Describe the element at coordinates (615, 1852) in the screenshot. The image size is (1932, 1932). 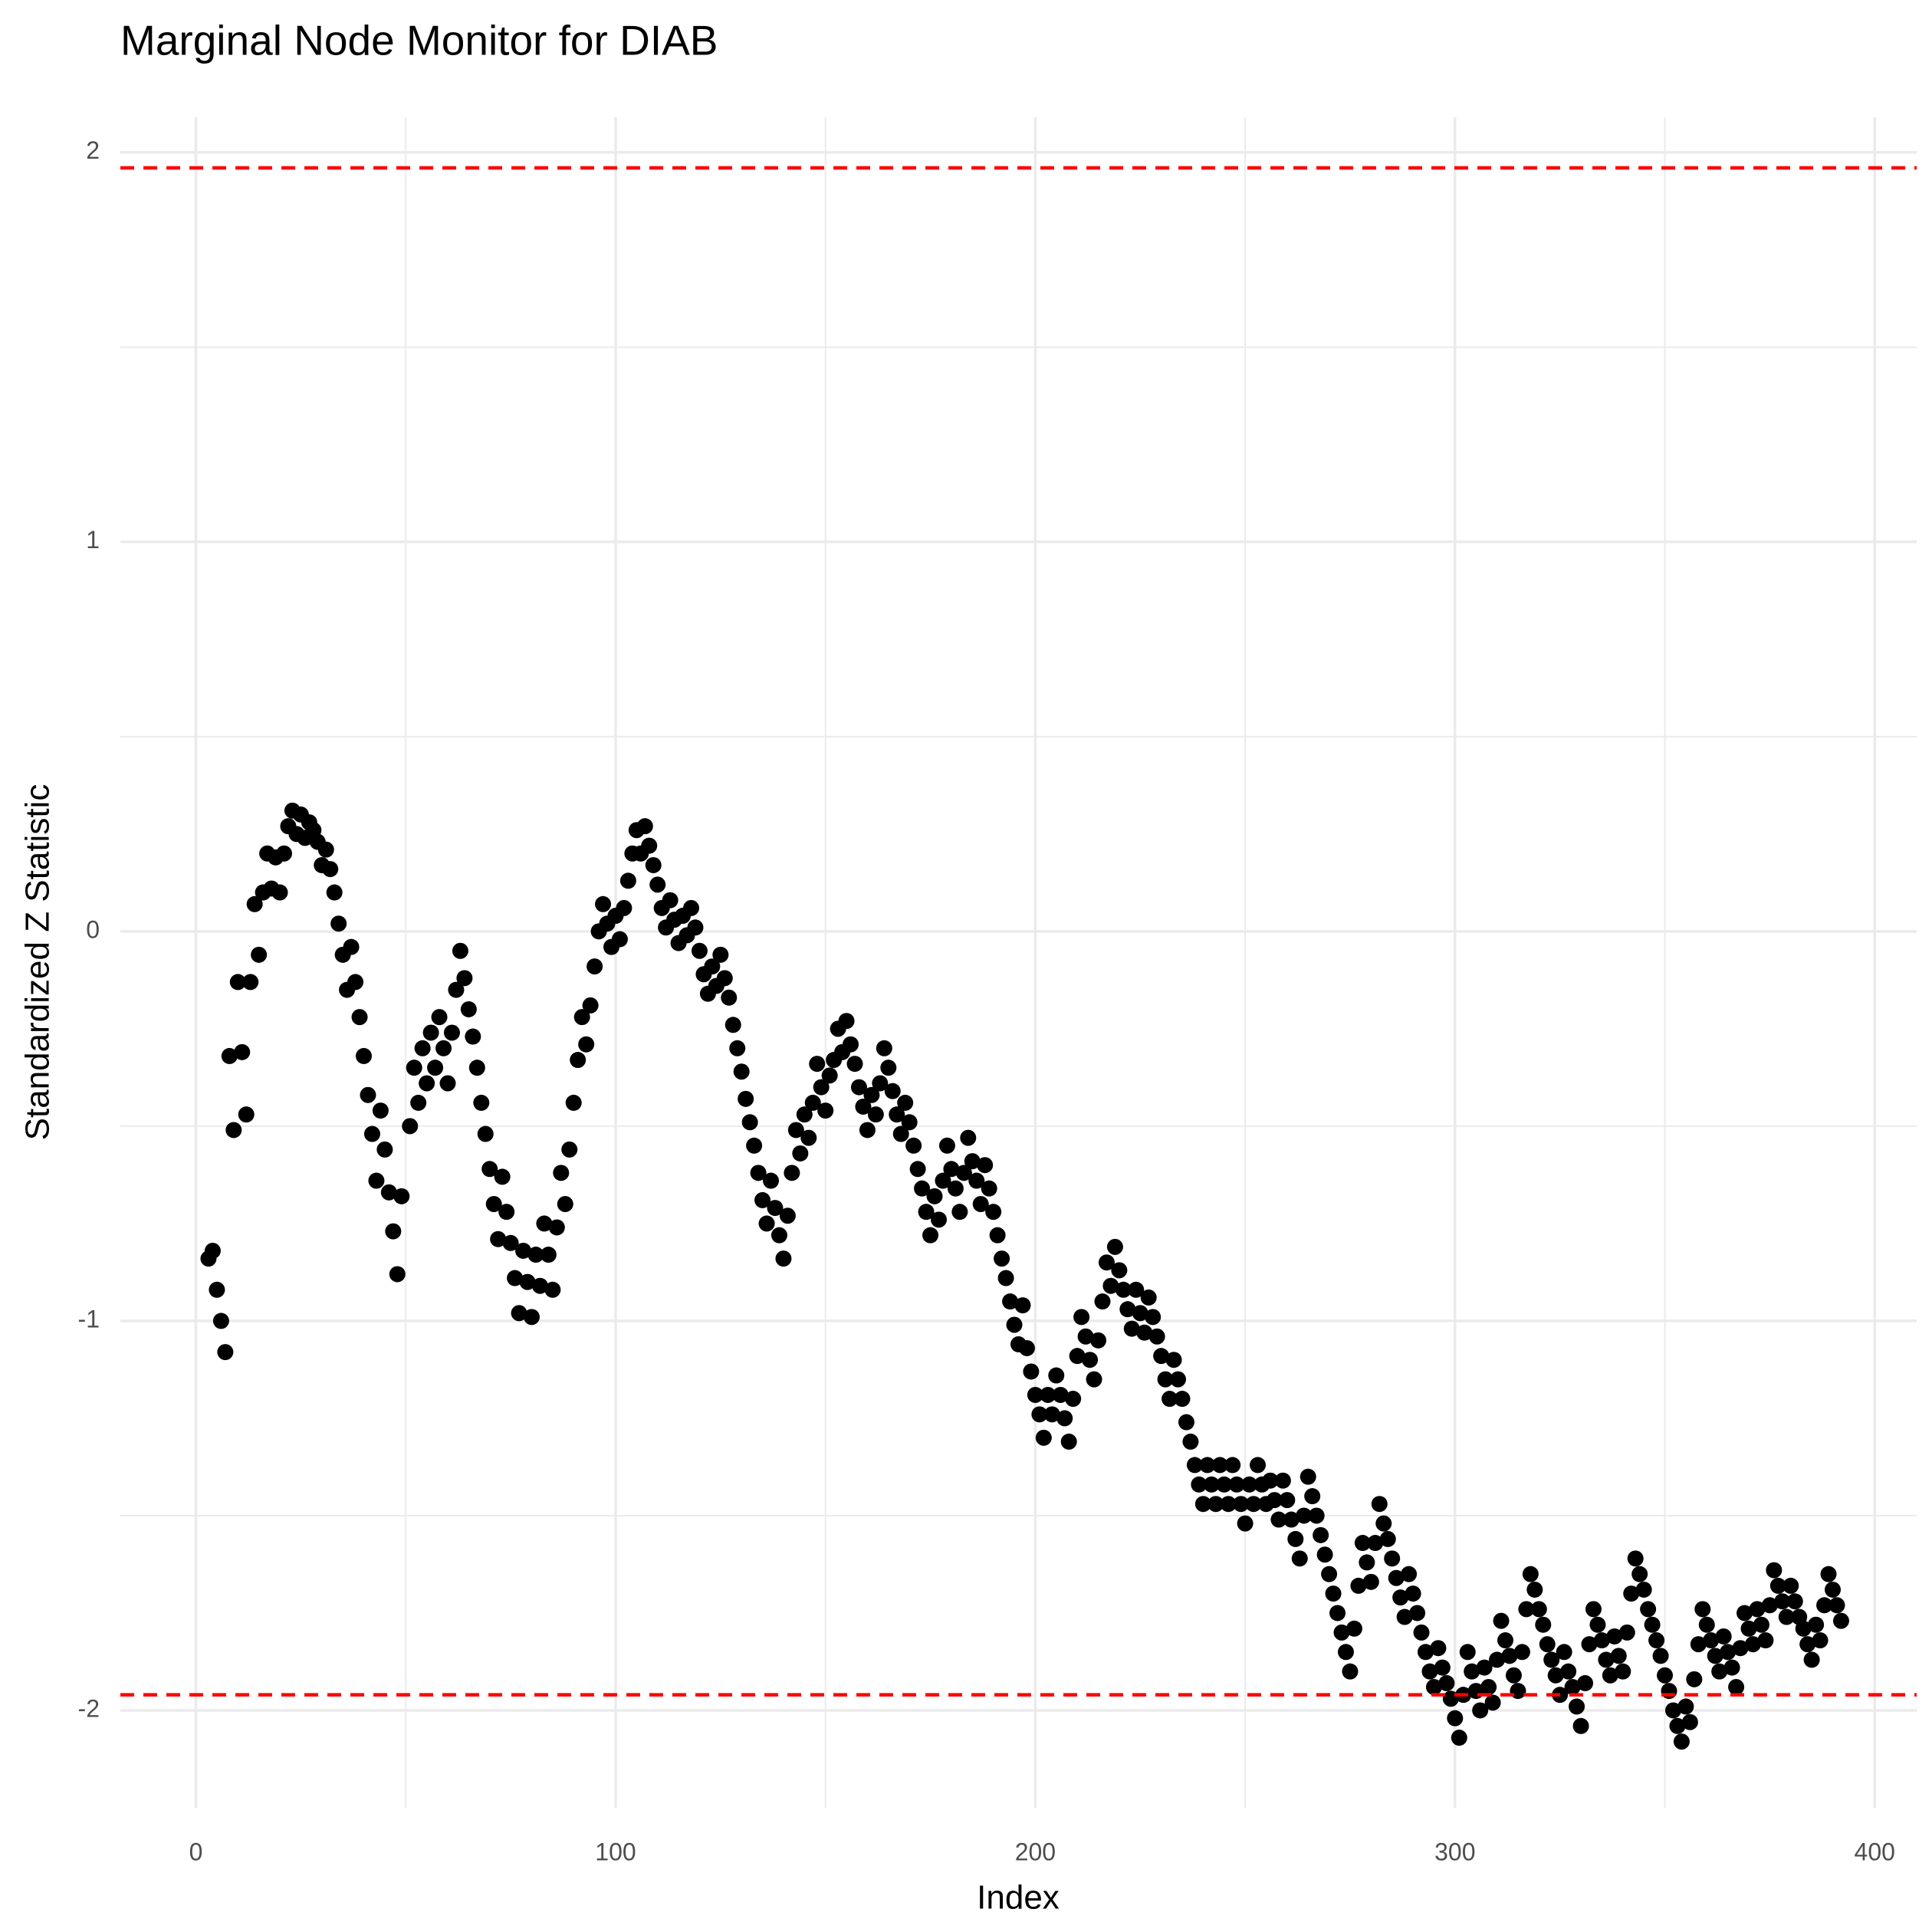
I see `x-tick-label: 100` at that location.